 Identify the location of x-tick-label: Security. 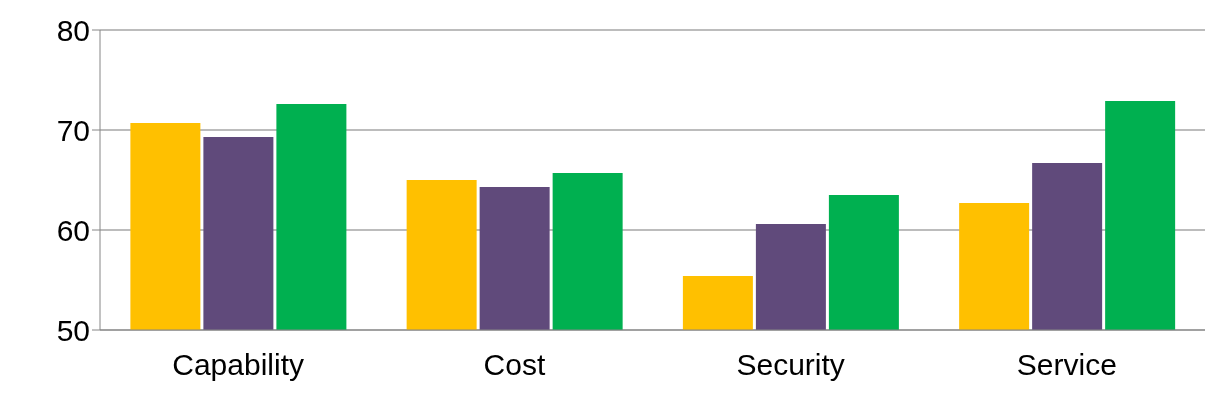
(790, 365).